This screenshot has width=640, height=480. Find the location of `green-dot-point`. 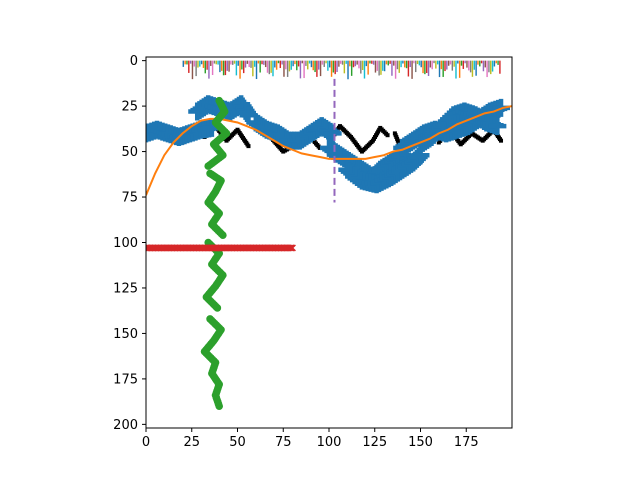

green-dot-point is located at coordinates (219, 406).